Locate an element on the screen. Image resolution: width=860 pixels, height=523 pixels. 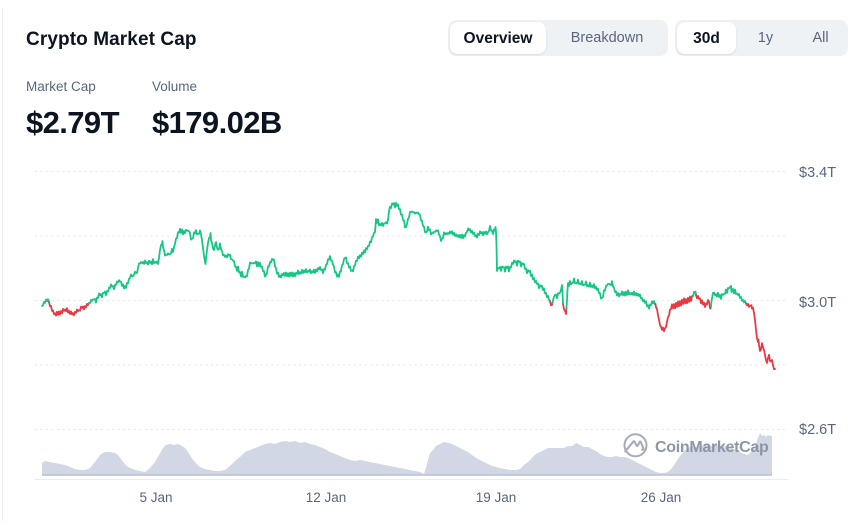
svg-text: 5 Jan is located at coordinates (155, 497).